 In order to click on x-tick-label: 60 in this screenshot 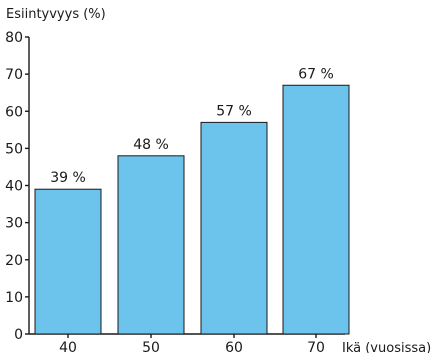, I will do `click(234, 346)`.